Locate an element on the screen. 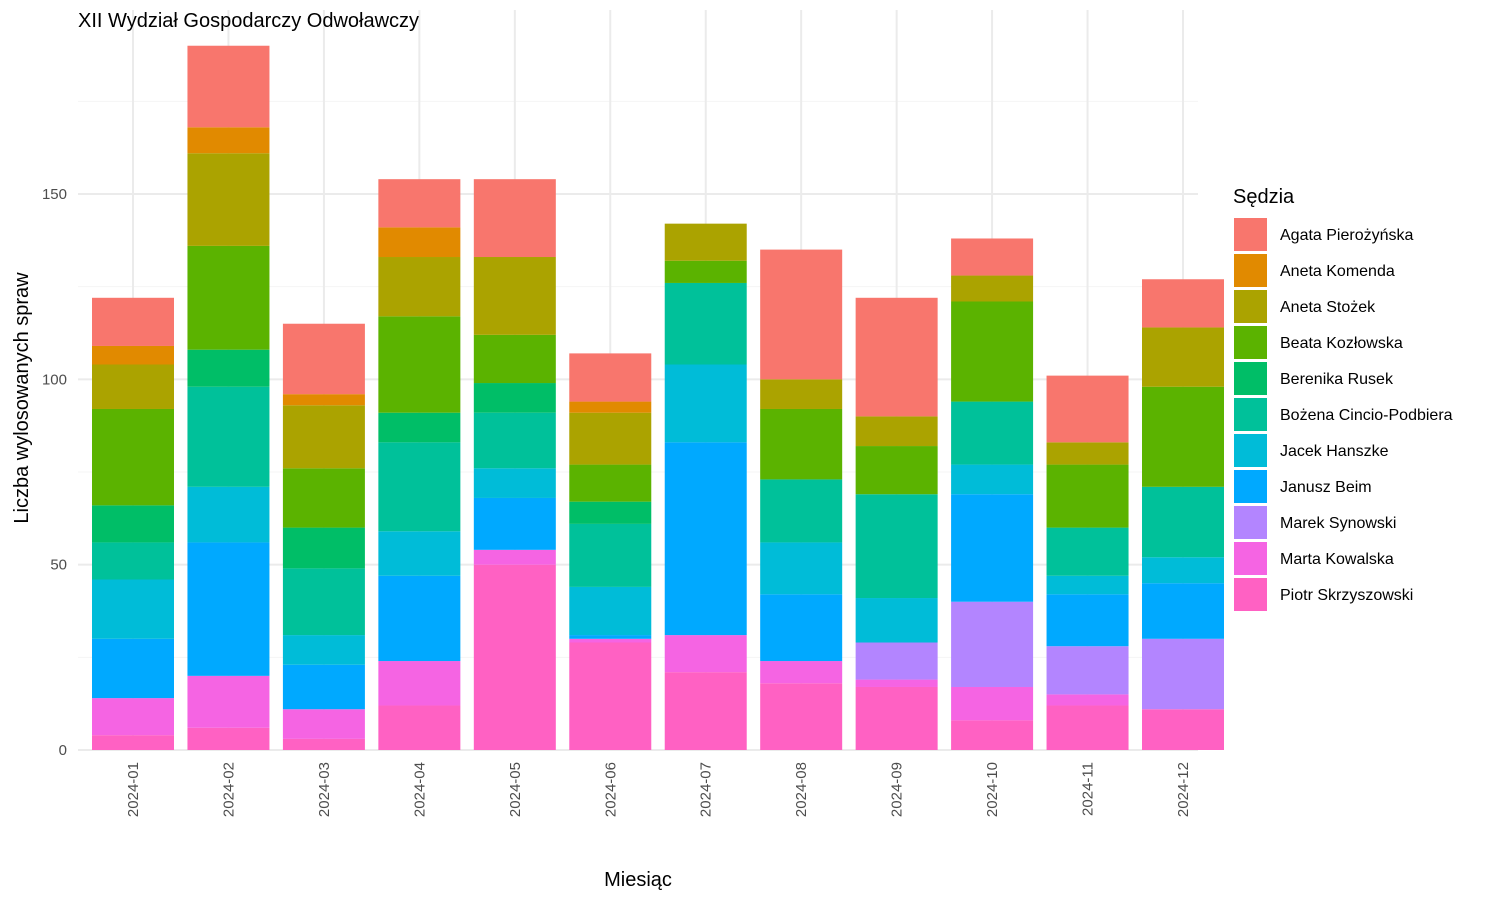  y-tick-label: 0 is located at coordinates (63, 750).